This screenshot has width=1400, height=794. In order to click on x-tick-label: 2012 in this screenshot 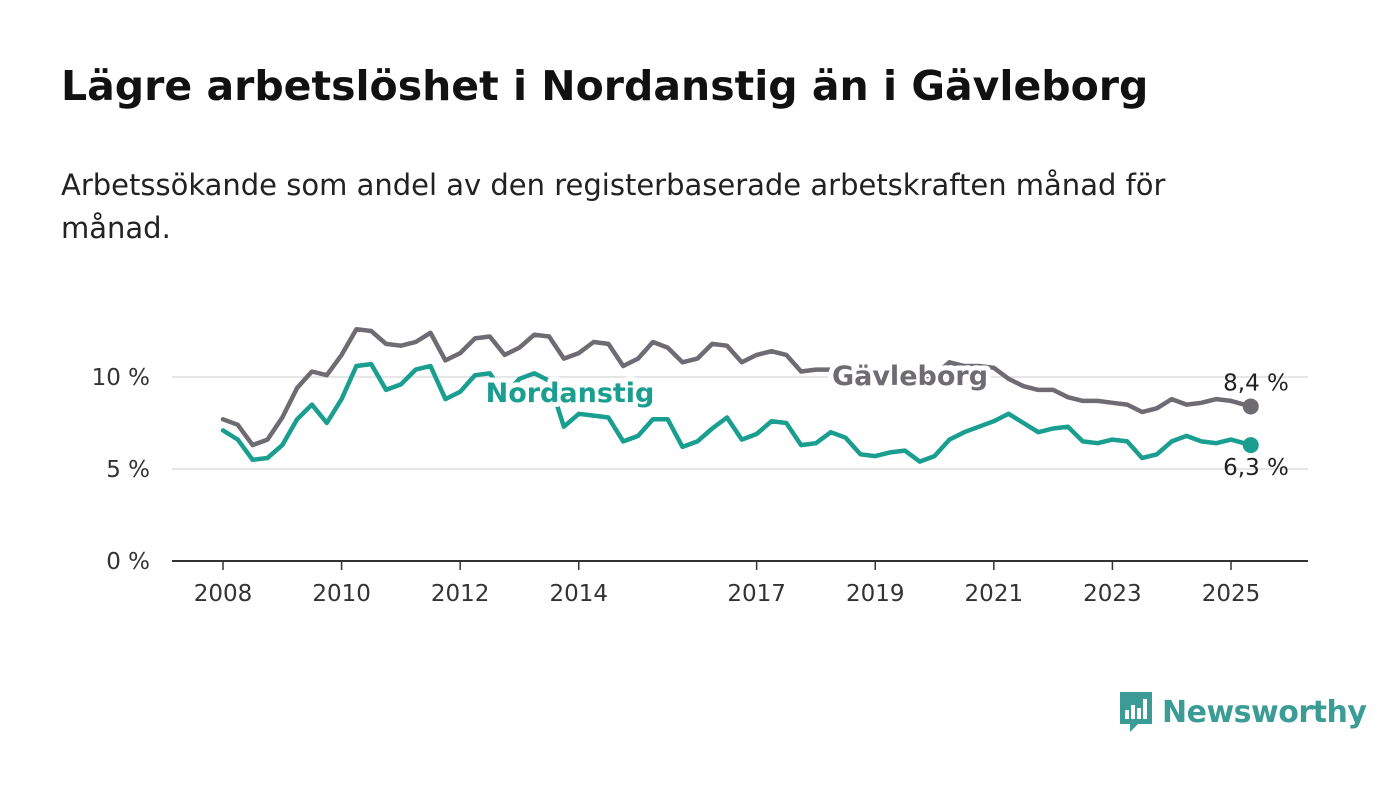, I will do `click(460, 594)`.